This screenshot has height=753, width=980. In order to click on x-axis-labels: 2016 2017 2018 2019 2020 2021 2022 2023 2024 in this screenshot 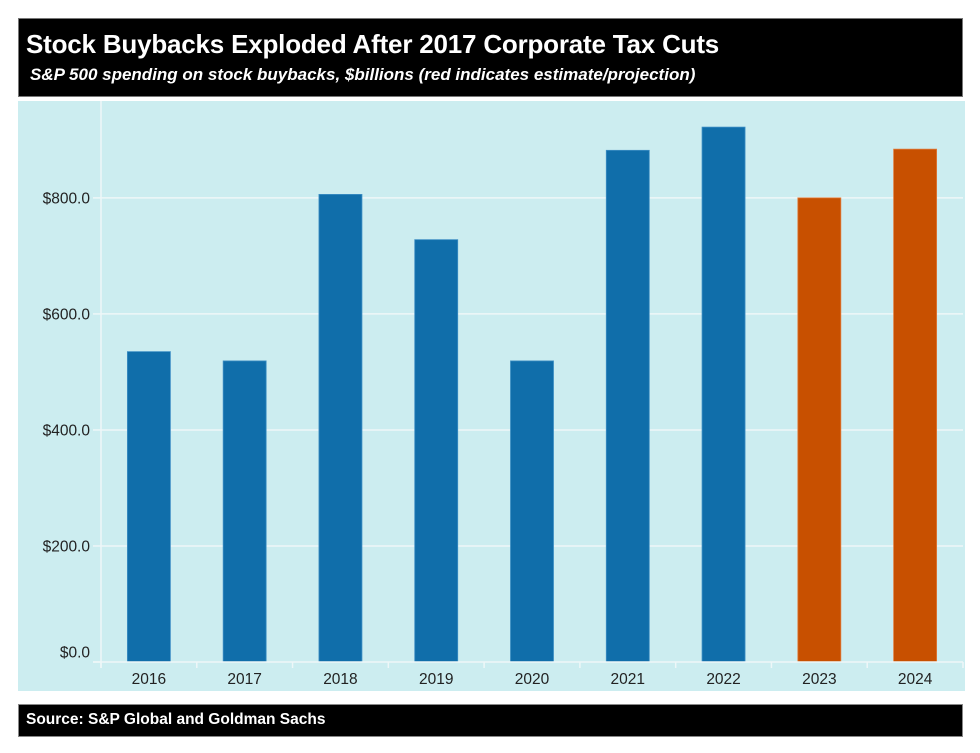, I will do `click(532, 679)`.